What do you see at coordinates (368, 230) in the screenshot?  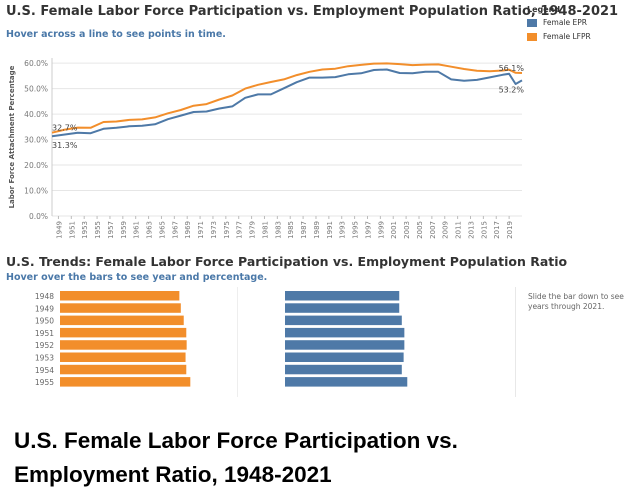 I see `x-tick-label: 1997` at bounding box center [368, 230].